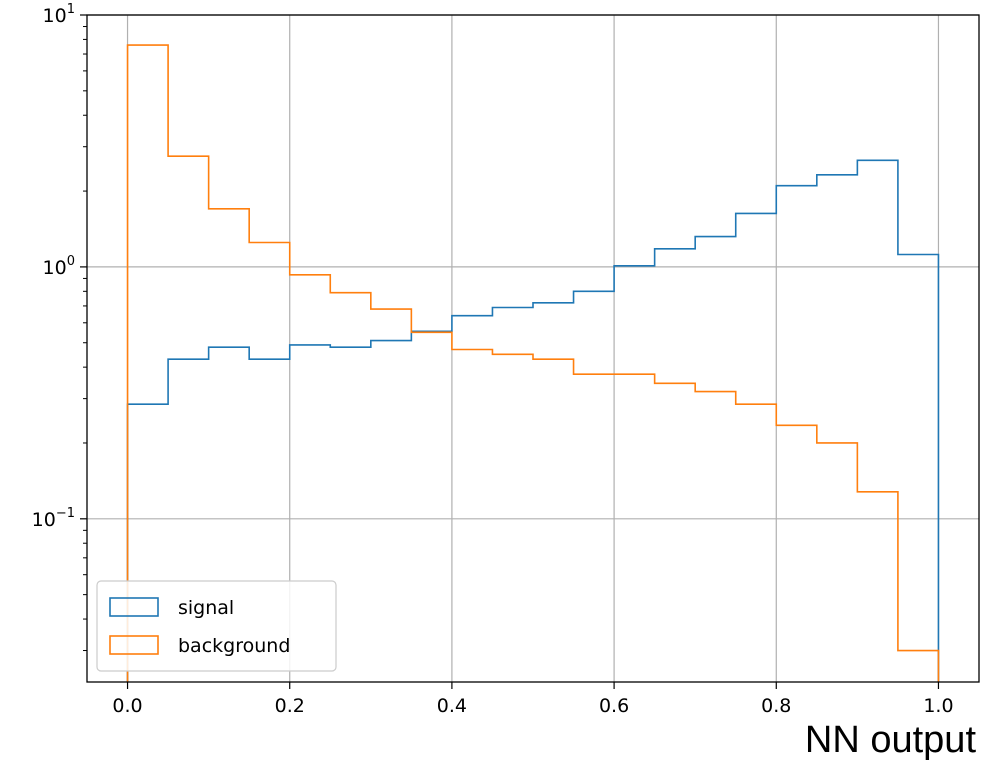 The width and height of the screenshot is (990, 763). Describe the element at coordinates (533, 699) in the screenshot. I see `x-axis: 0.0 0.2 0.4 0.6 0.8 1.0` at that location.